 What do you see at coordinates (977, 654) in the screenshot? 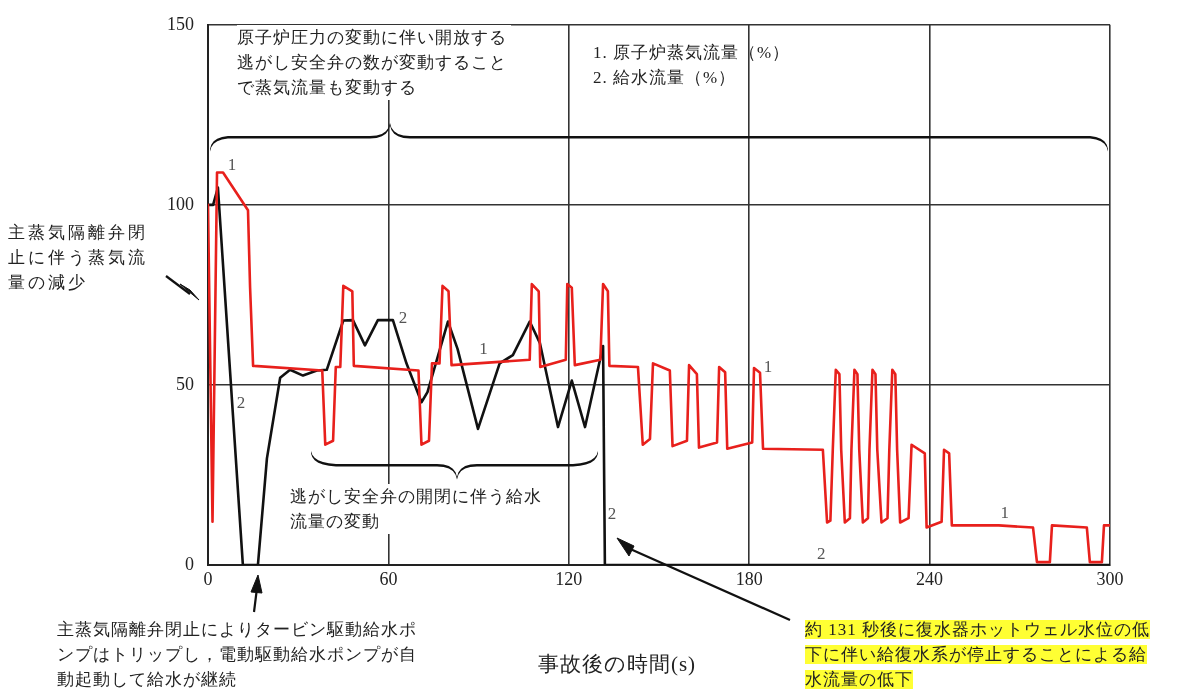
I see `text: 約 131 秒後に復水器ホットウェル水位の低下に伴い給復水系が停止することによる給水流量の低下` at bounding box center [977, 654].